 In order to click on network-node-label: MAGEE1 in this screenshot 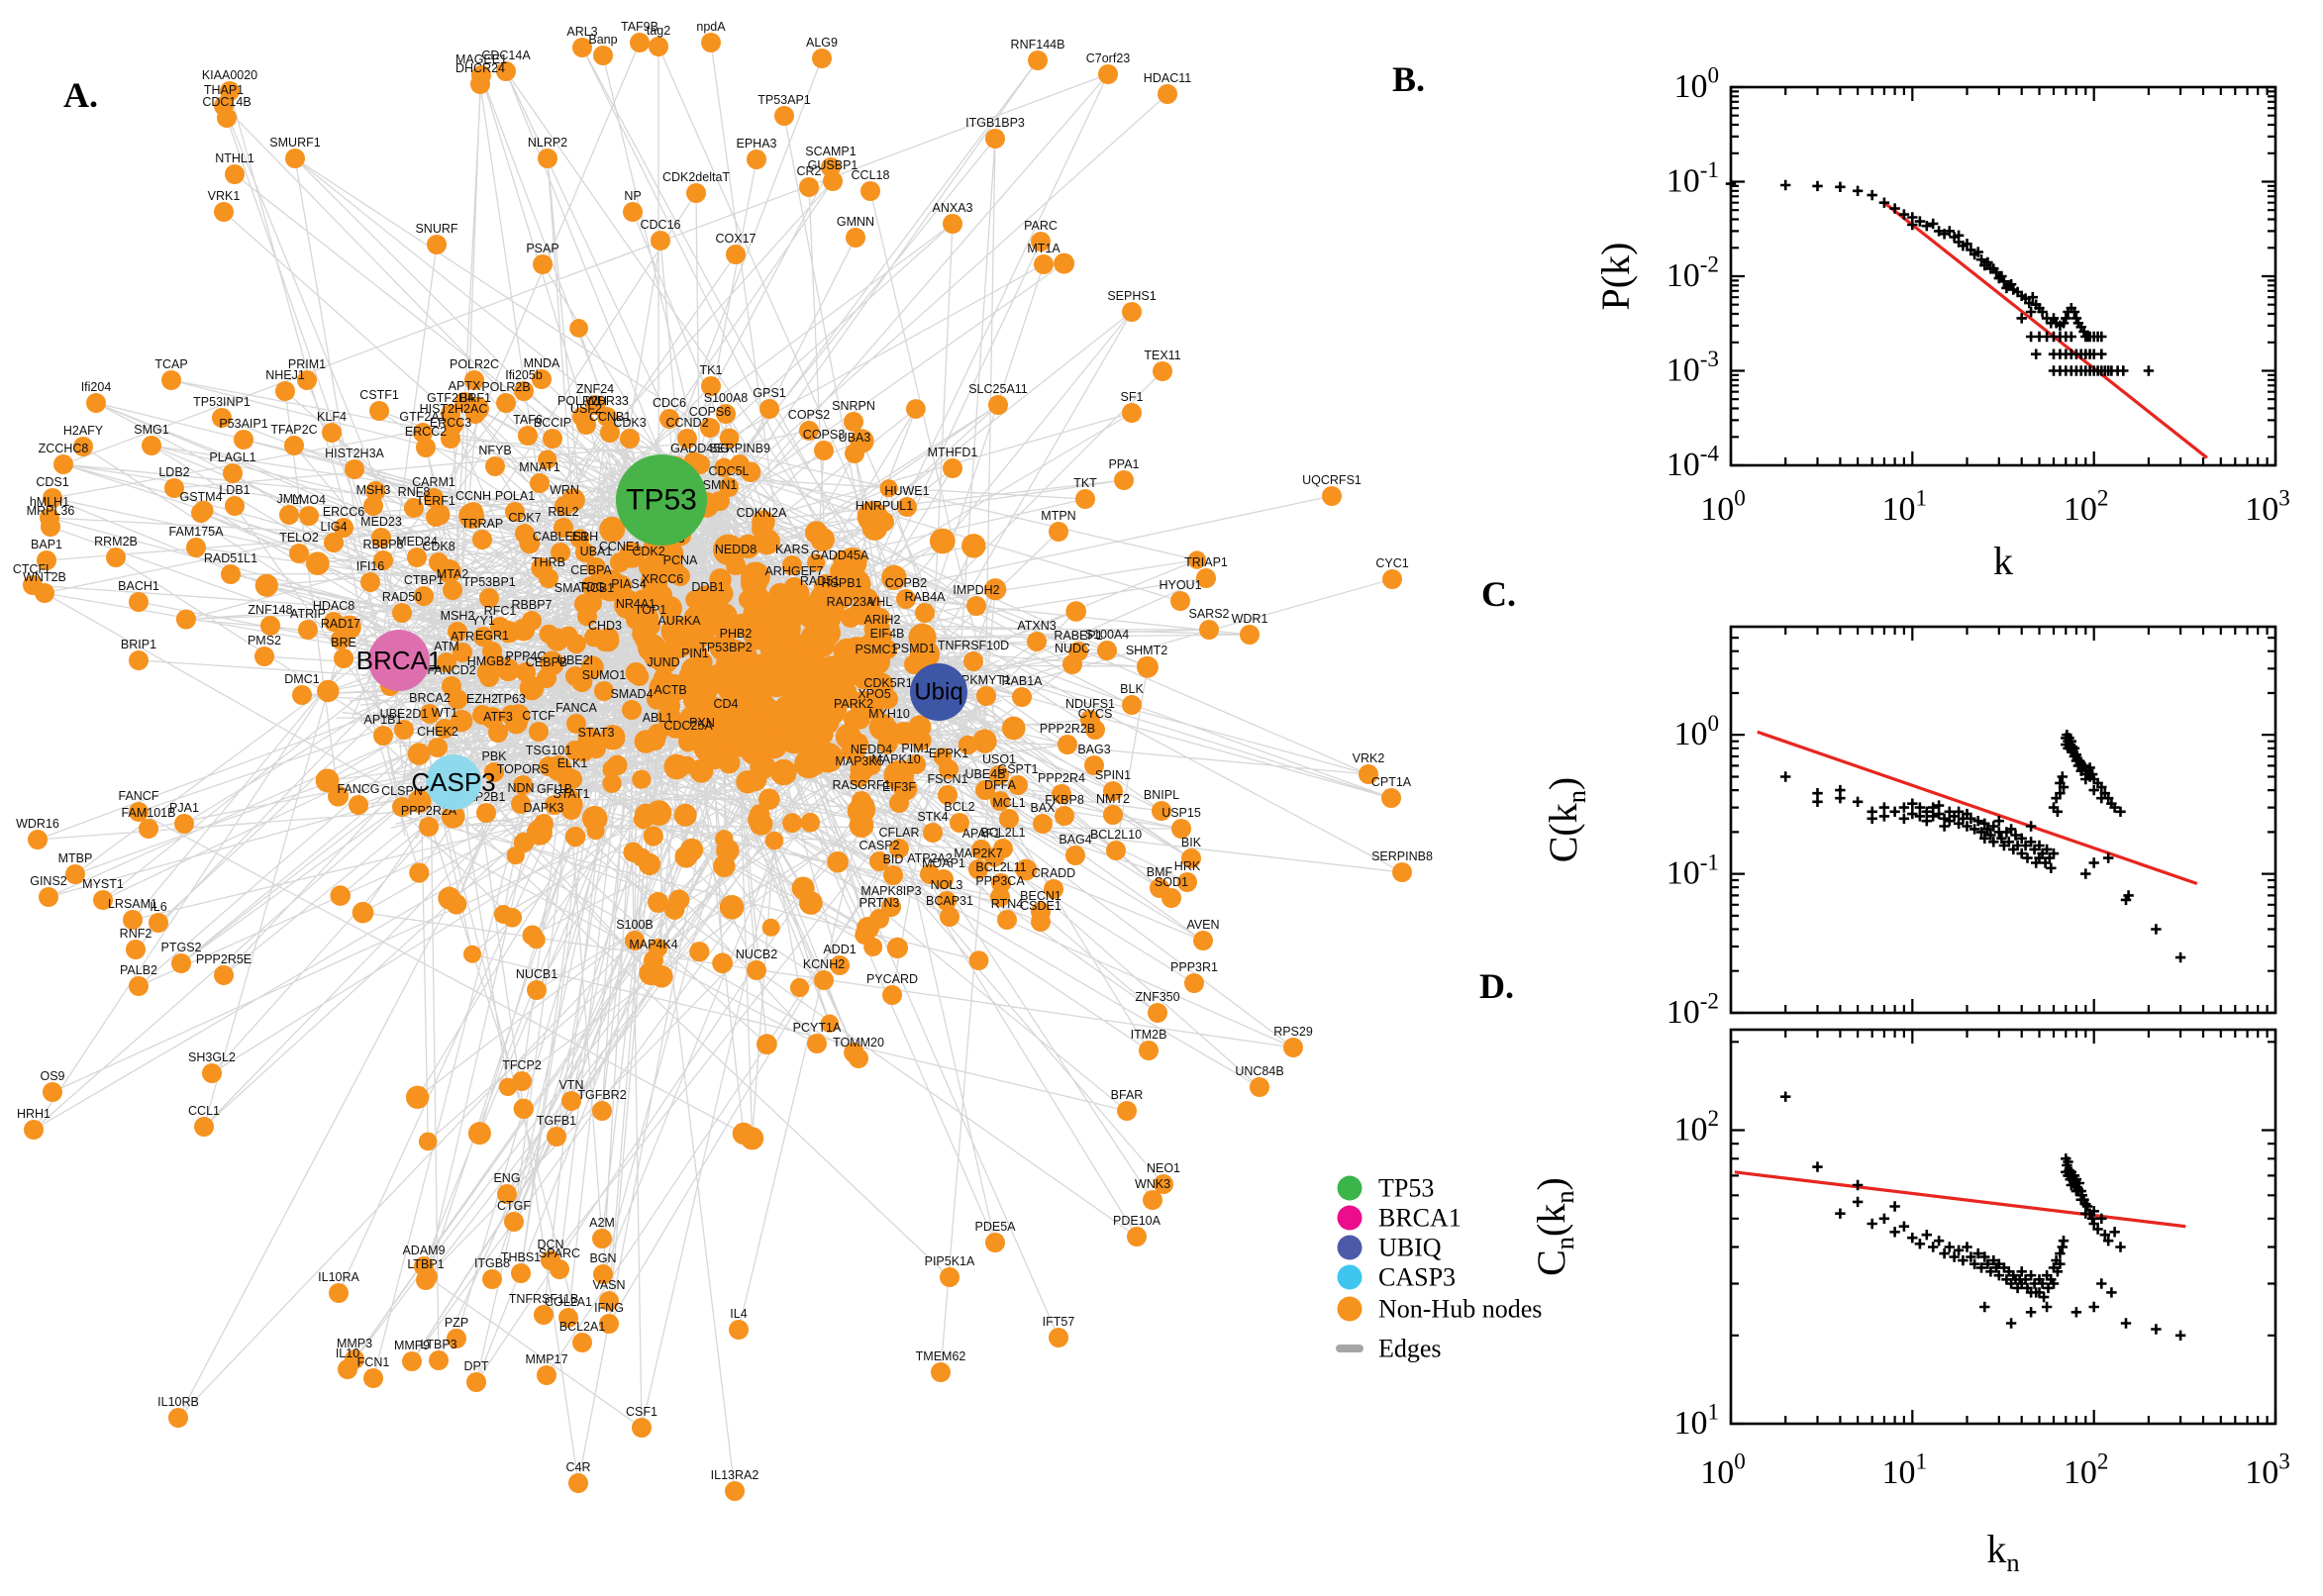, I will do `click(481, 59)`.